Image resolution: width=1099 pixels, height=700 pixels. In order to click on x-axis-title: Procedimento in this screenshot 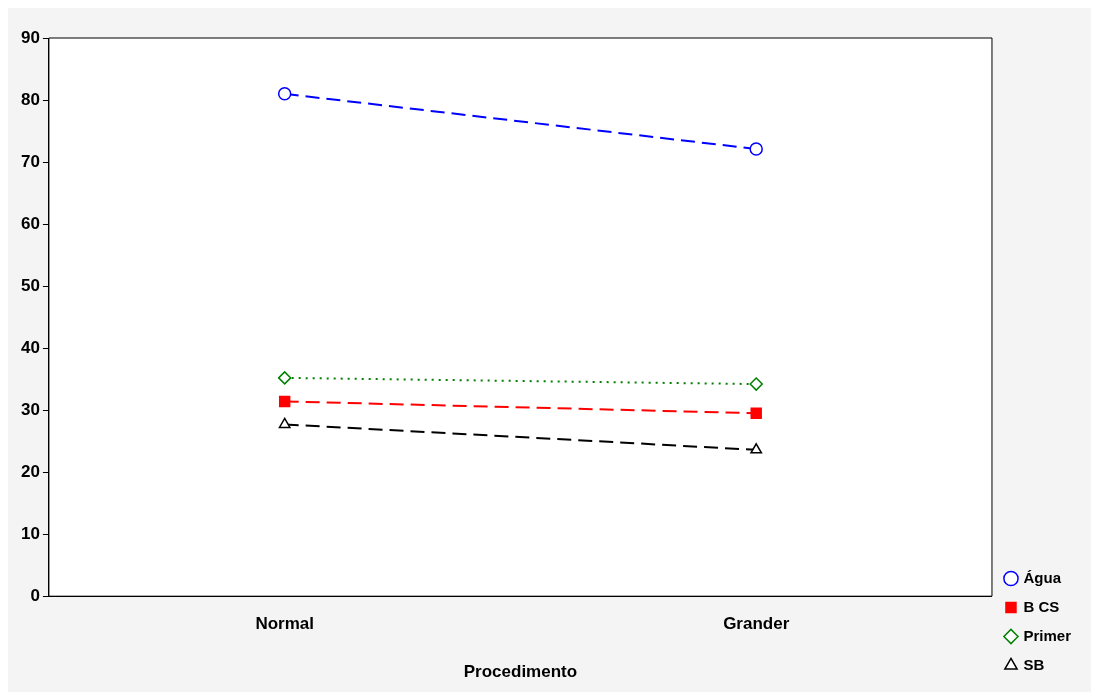, I will do `click(520, 672)`.